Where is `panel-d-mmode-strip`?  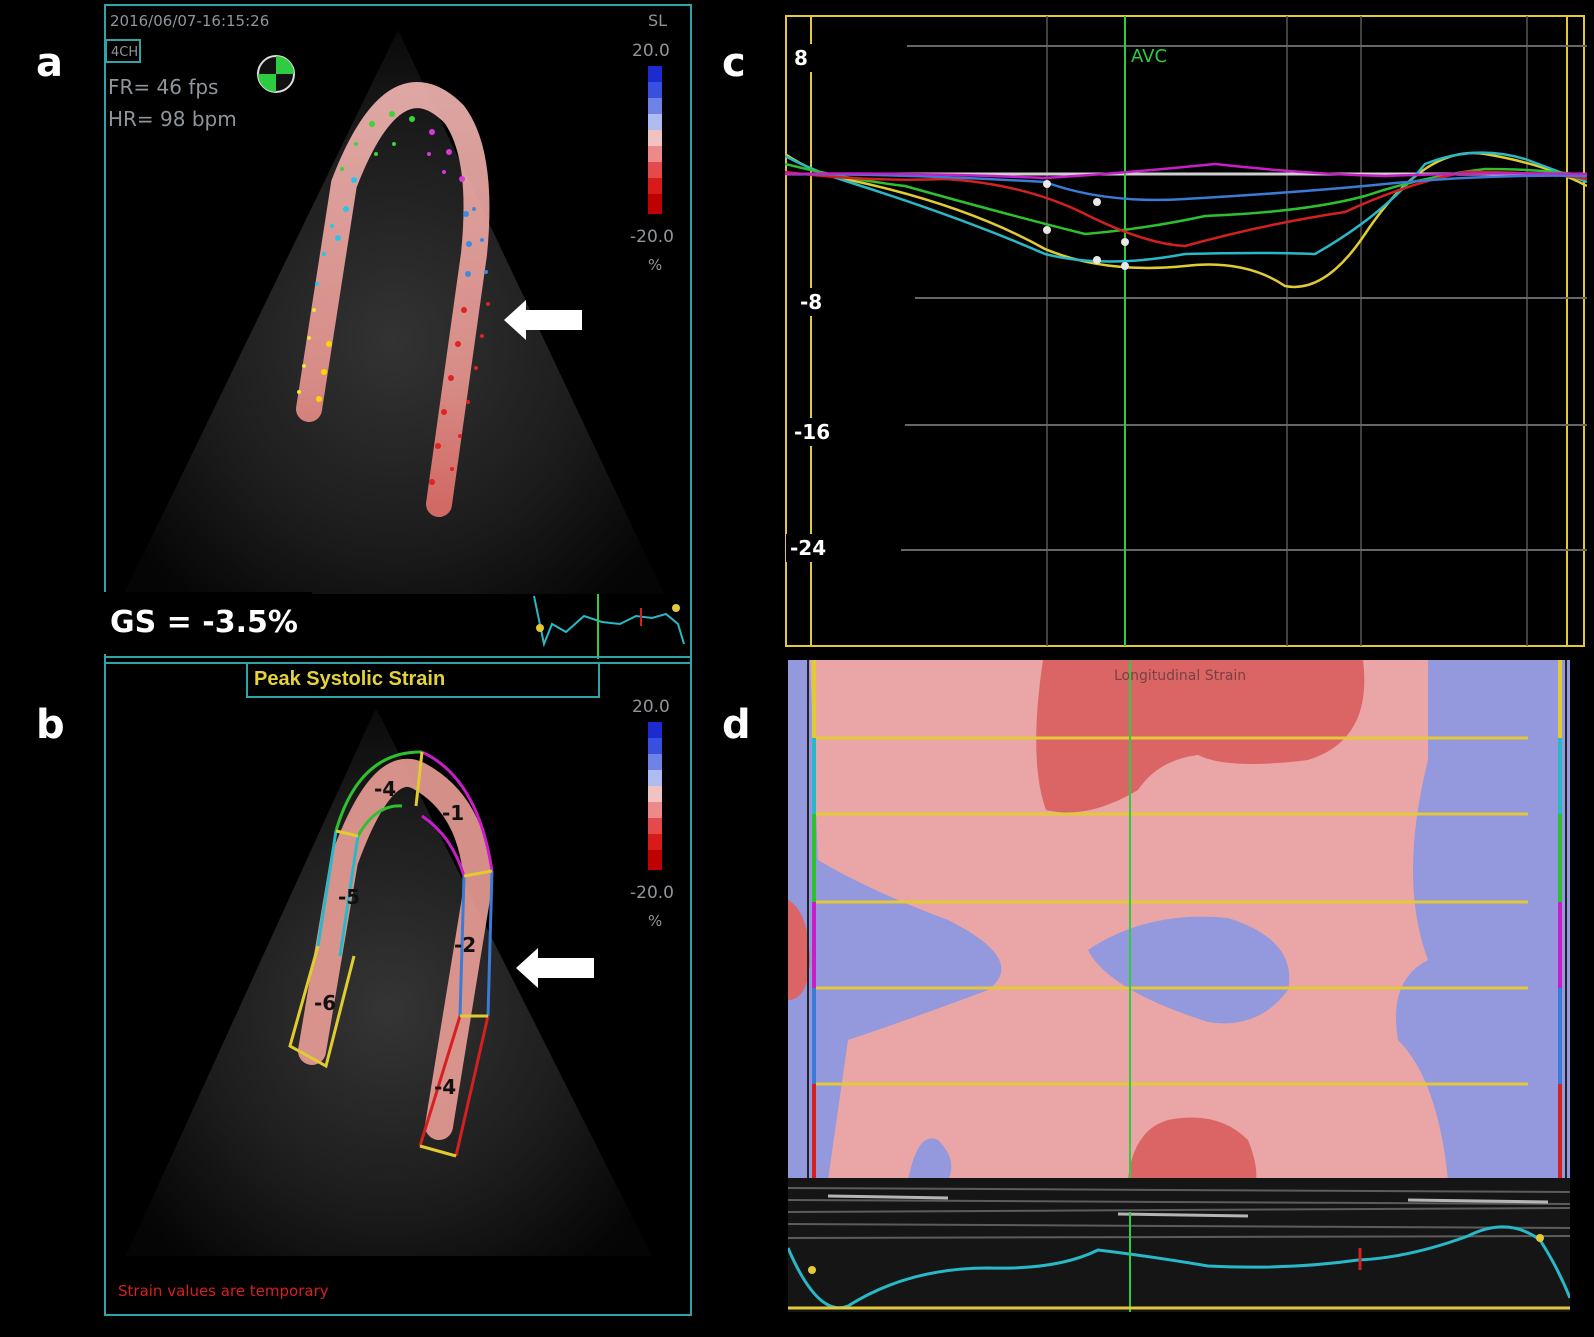 panel-d-mmode-strip is located at coordinates (1179, 1245).